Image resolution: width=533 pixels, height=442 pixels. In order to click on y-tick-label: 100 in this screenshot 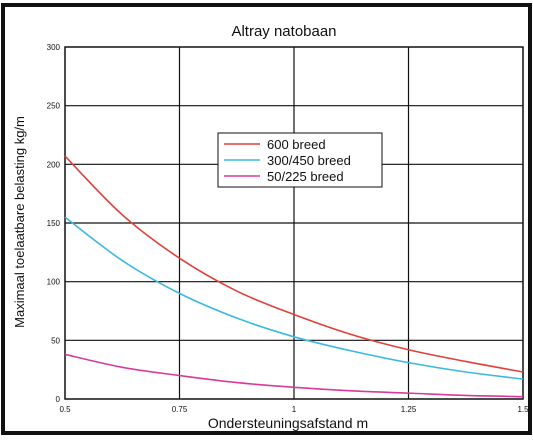, I will do `click(54, 282)`.